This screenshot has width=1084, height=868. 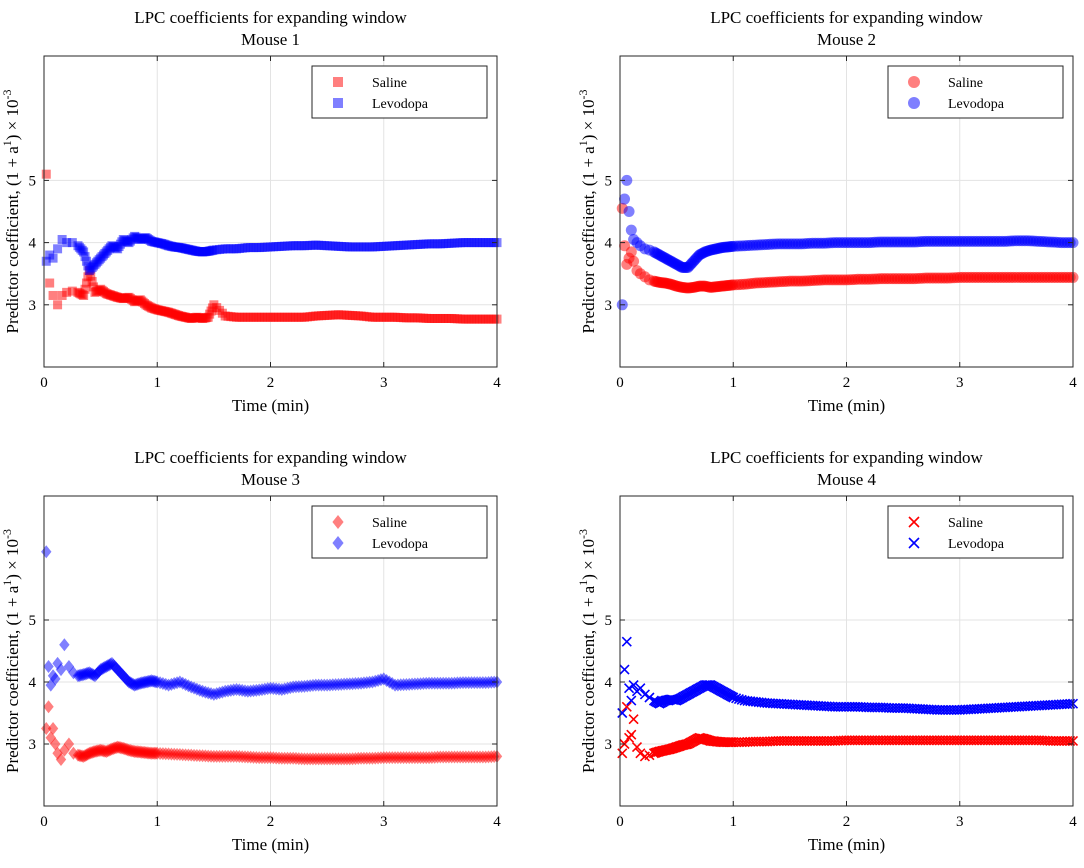 I want to click on chart-subtitle: Mouse 2, so click(x=846, y=39).